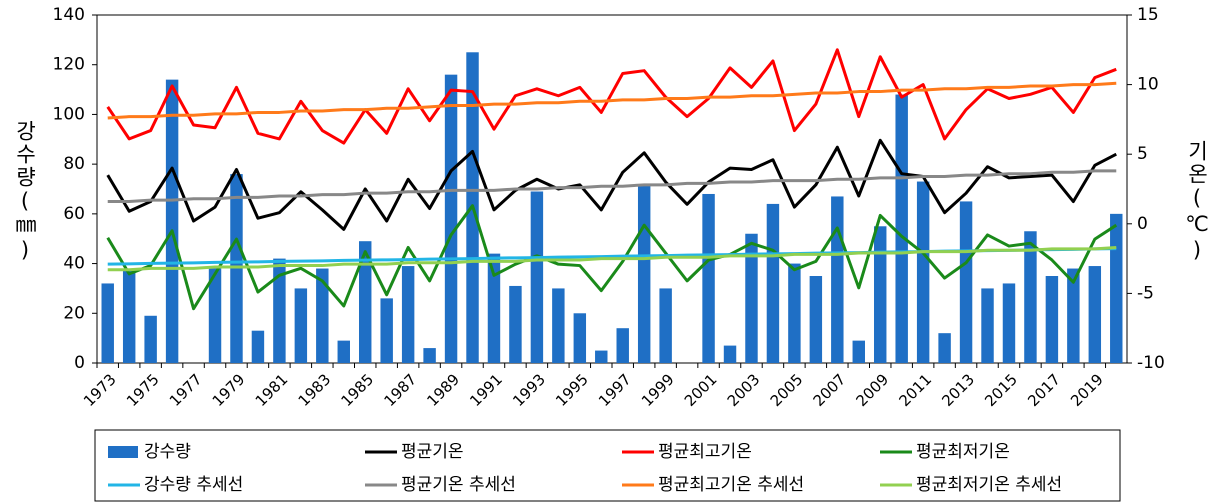 The image size is (1221, 504). I want to click on y-tick-label: 120, so click(69, 65).